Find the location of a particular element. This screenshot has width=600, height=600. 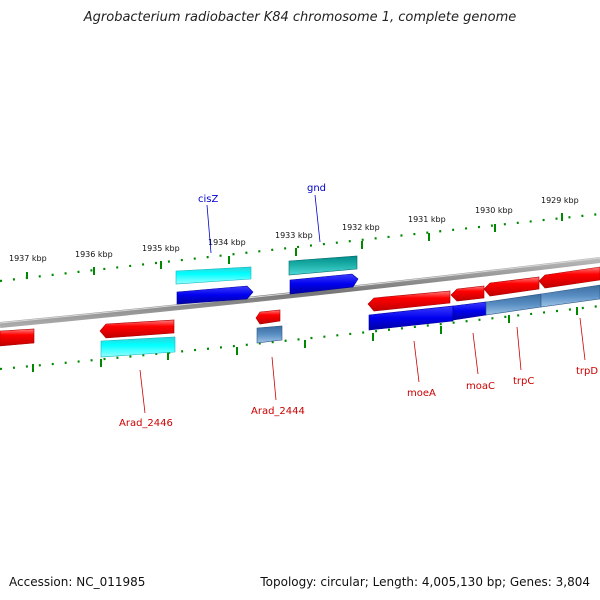

gene-feature-cisZ is located at coordinates (215, 295).